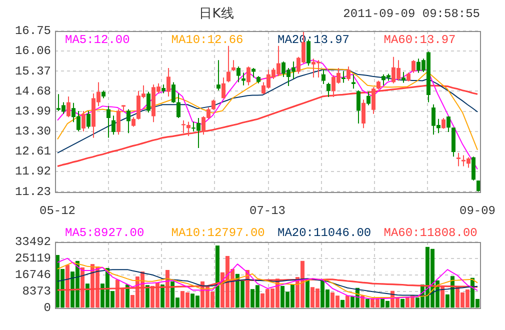 The width and height of the screenshot is (505, 330). I want to click on y-tick-label: 12.61, so click(32, 151).